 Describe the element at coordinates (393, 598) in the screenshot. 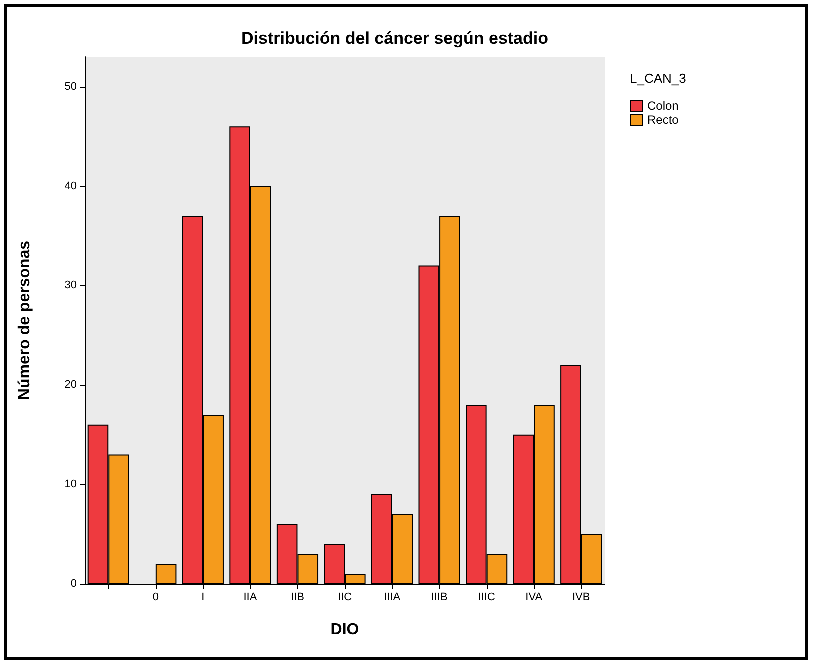

I see `x-tick-label: IIIA` at that location.